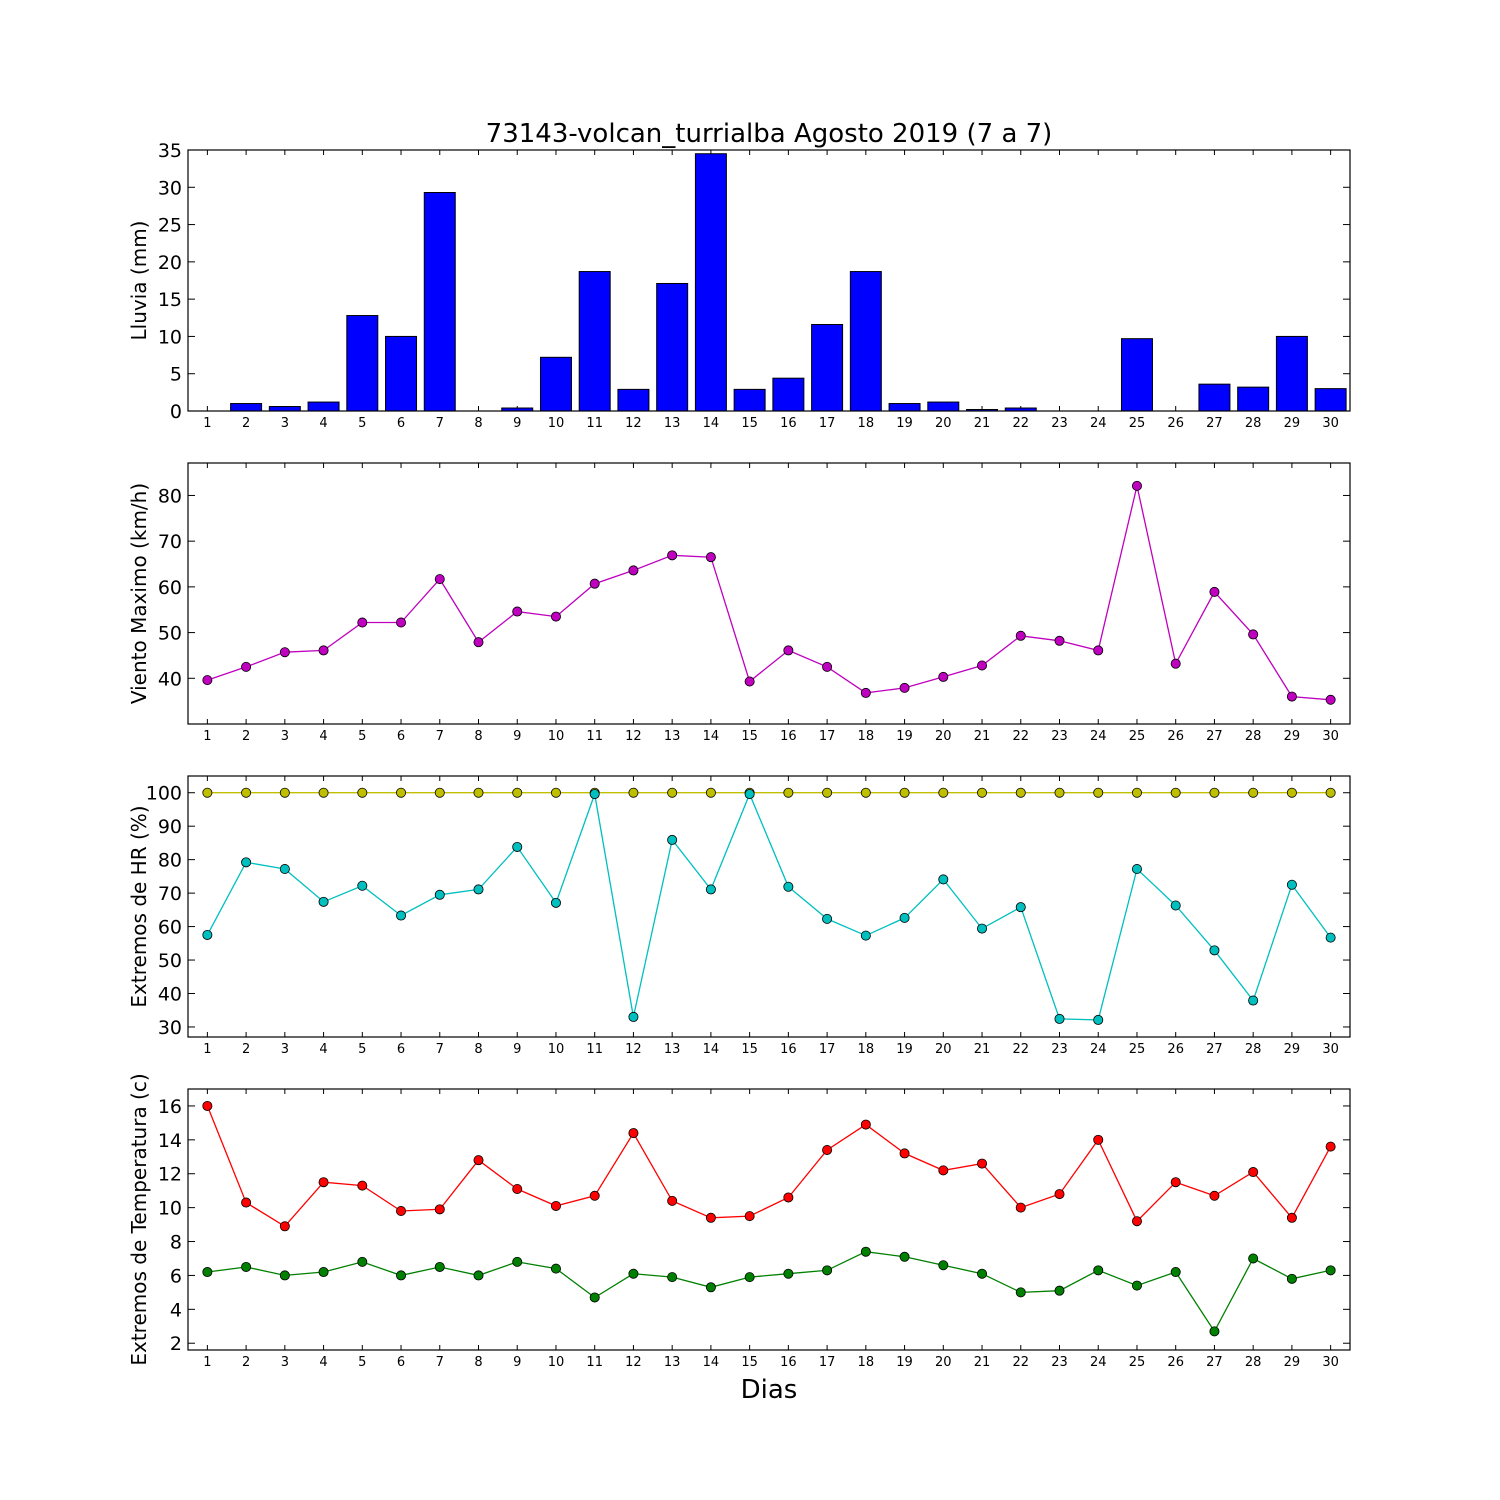 The width and height of the screenshot is (1500, 1500). What do you see at coordinates (1253, 1049) in the screenshot?
I see `x-tick-label: 28` at bounding box center [1253, 1049].